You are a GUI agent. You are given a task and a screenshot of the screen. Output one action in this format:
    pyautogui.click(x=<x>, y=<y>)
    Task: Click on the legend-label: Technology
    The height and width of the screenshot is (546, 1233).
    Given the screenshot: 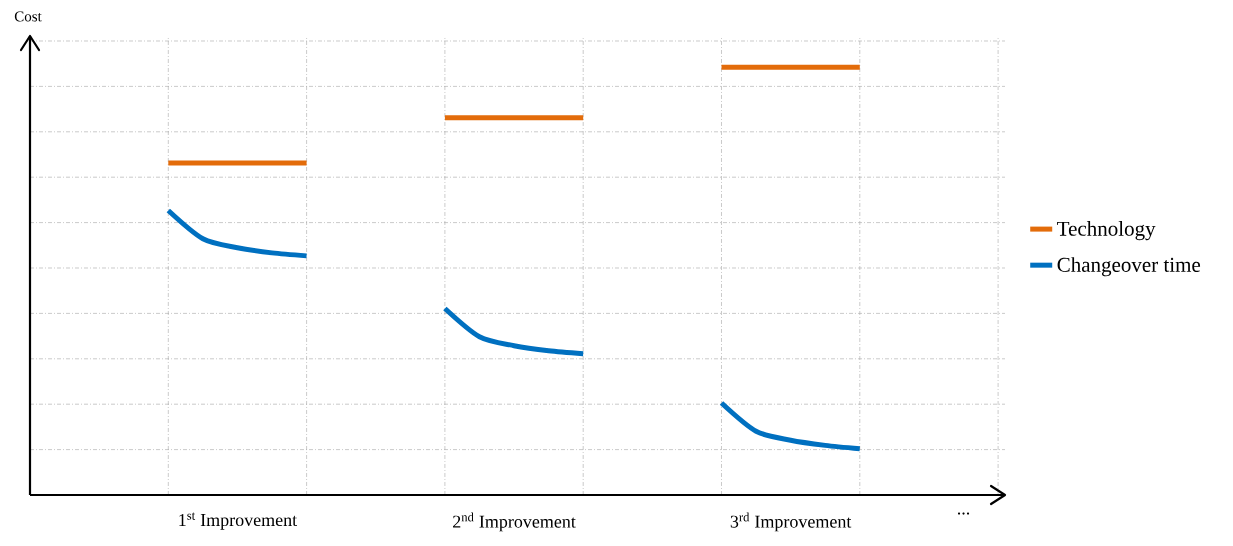 What is the action you would take?
    pyautogui.click(x=1106, y=231)
    